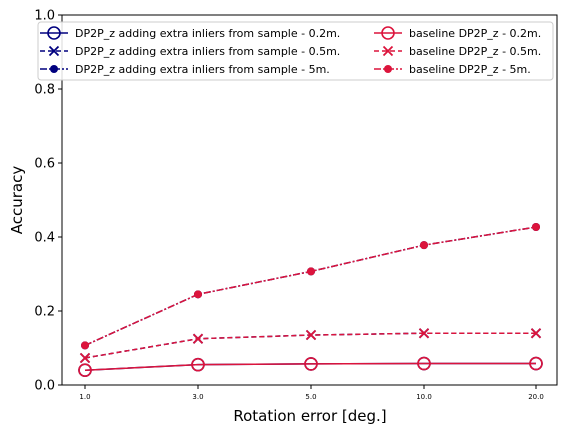  I want to click on legend-entry: baseline DP2P_z - 5m., so click(452, 69).